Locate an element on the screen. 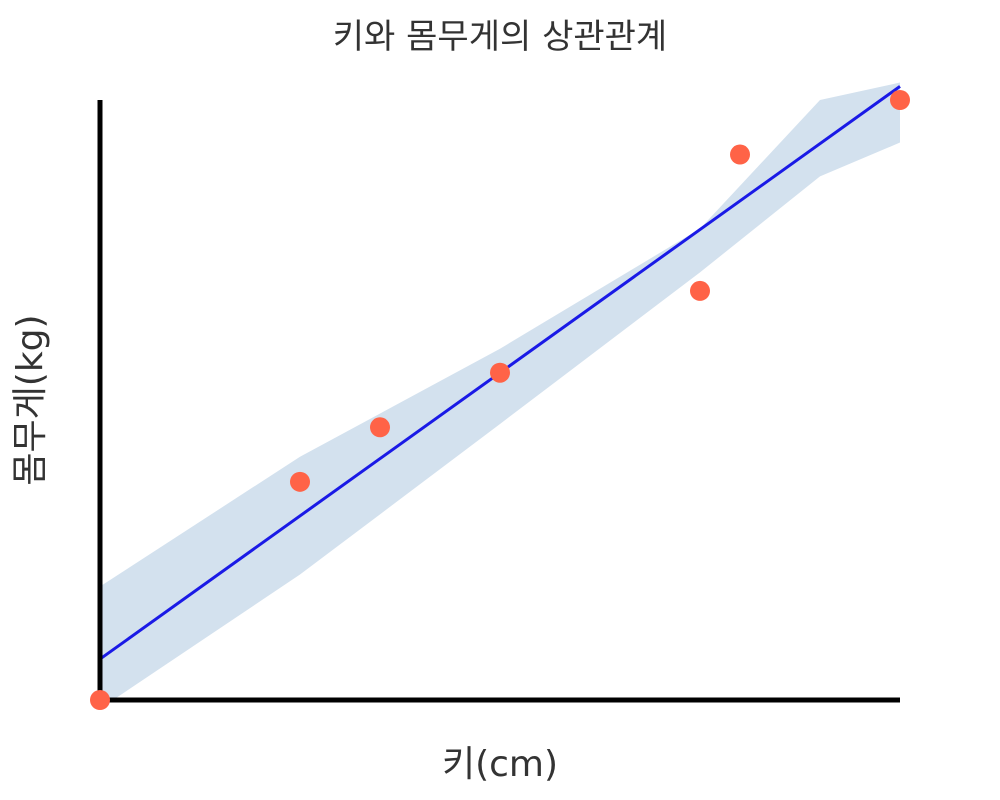 The width and height of the screenshot is (1000, 800). chart-title: 키와 몸무게의 상관관계 is located at coordinates (500, 37).